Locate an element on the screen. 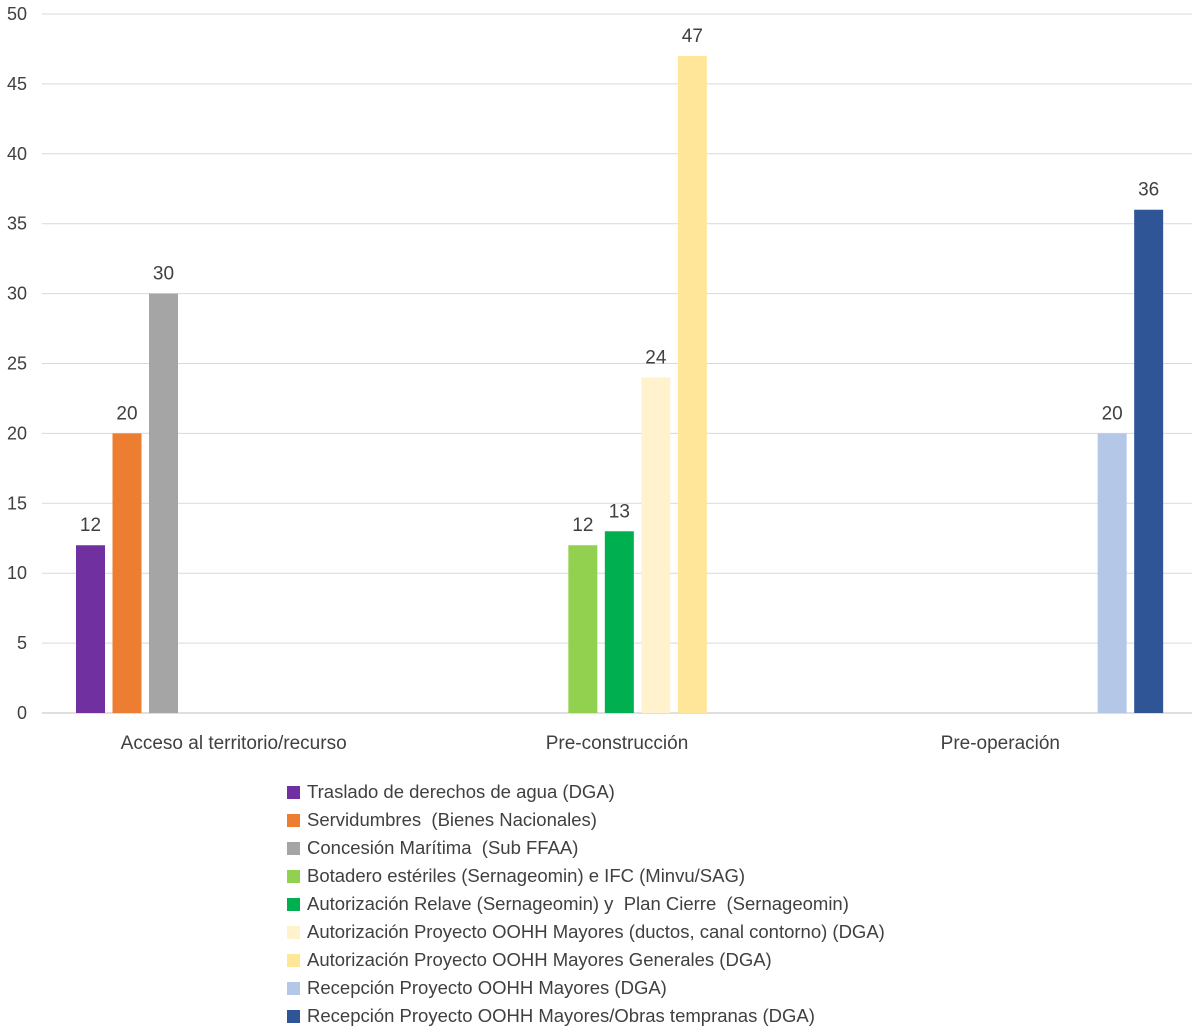  legend-label: Servidumbres (Bienes Nacionales) is located at coordinates (452, 819).